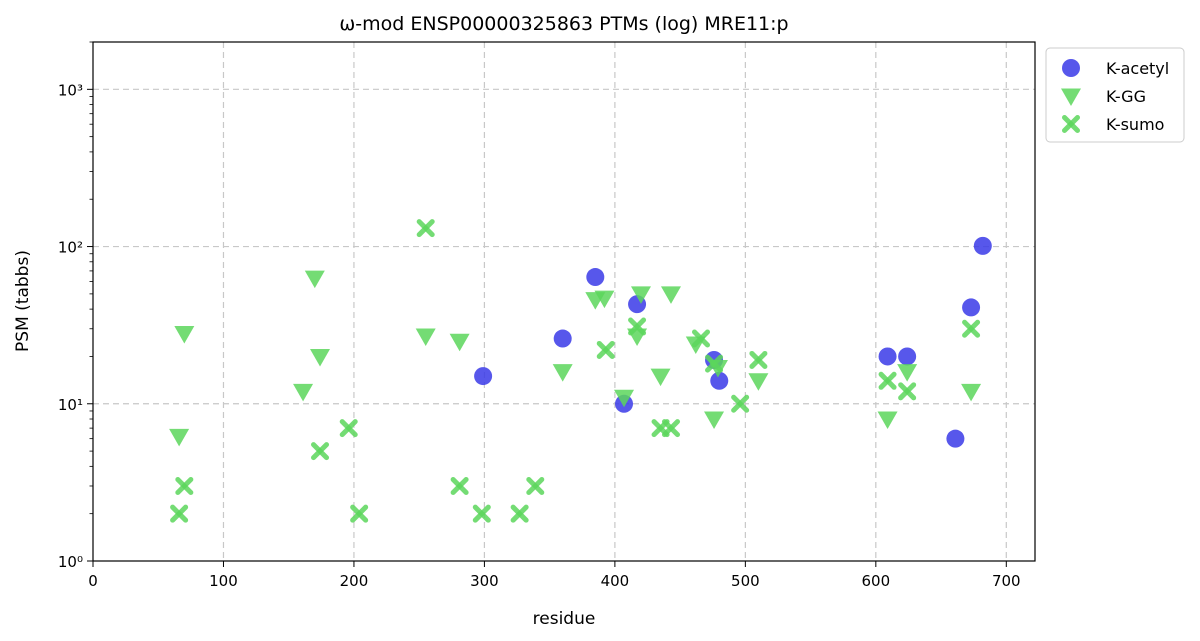 This screenshot has width=1200, height=641. I want to click on legend-label: K-GG, so click(1126, 96).